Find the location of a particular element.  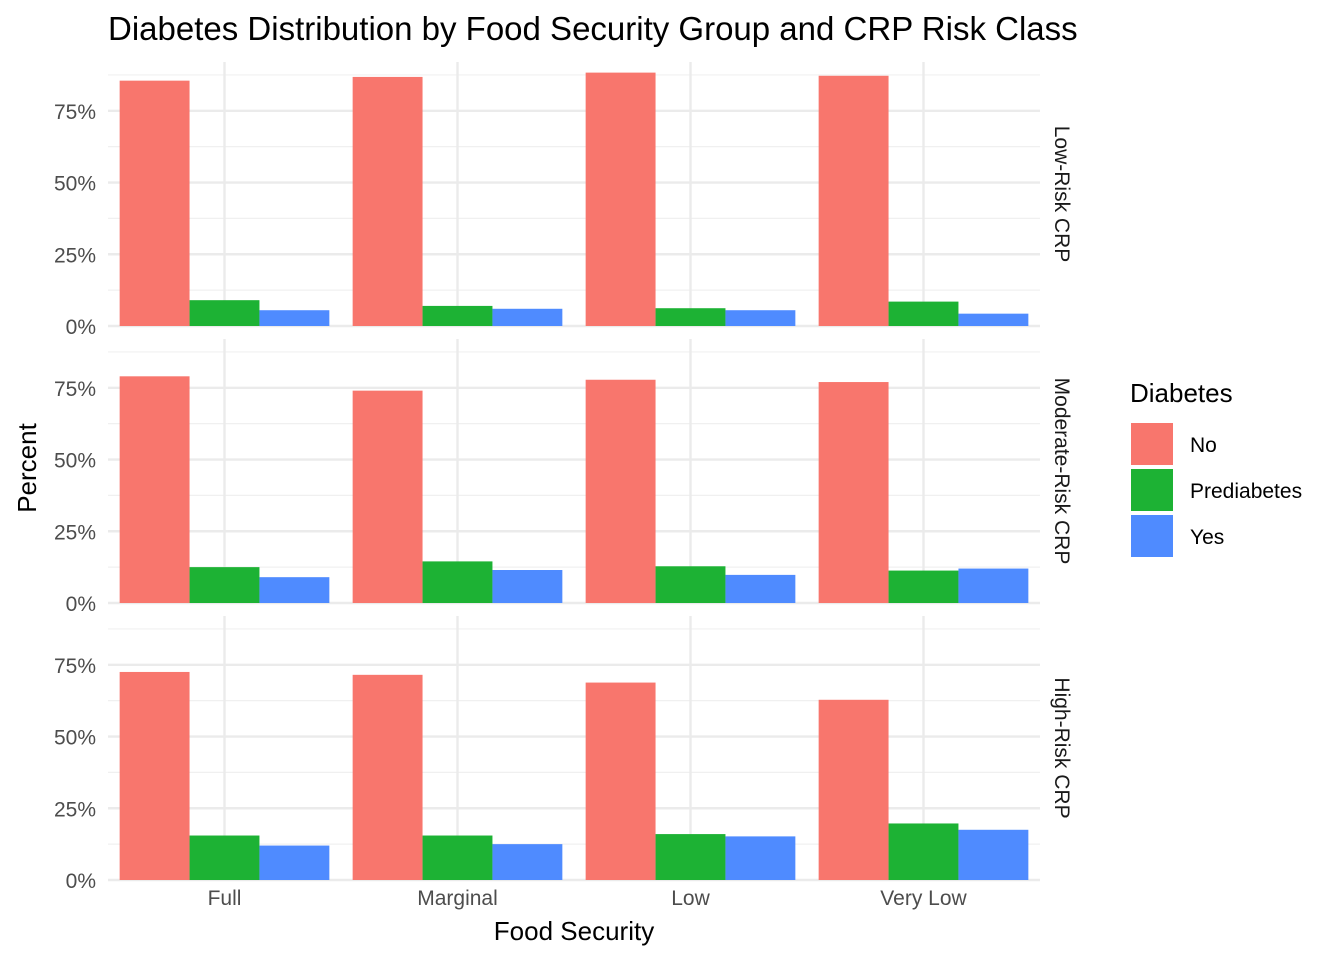

x-tick-label: Marginal is located at coordinates (457, 898).